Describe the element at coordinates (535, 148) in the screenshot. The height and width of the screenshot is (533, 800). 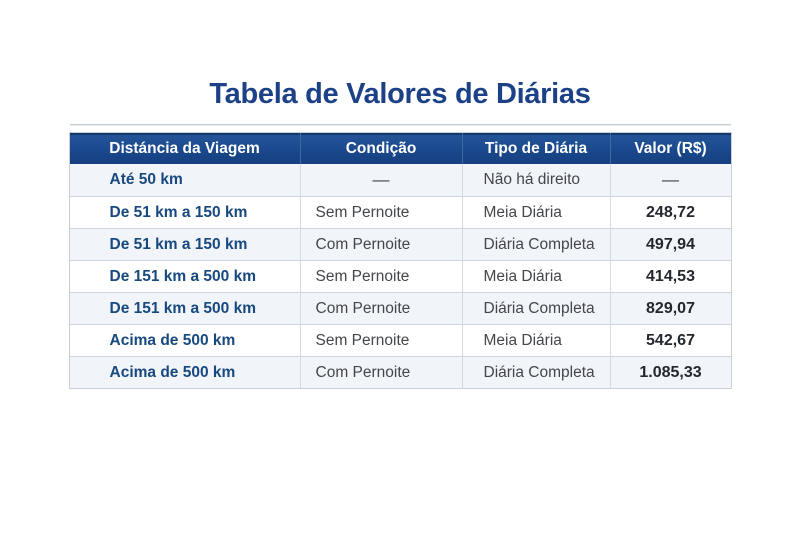
I see `col-header-tipo: Tipo de Diária` at that location.